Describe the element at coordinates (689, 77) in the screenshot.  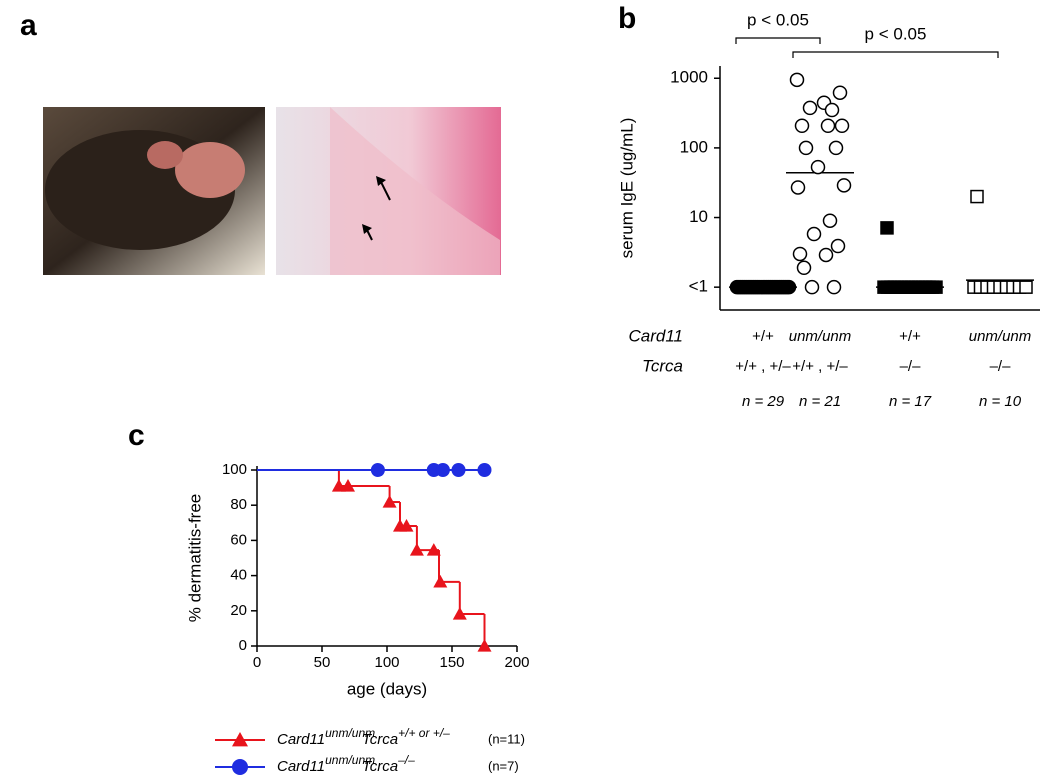
I see `y-tick-label: 1000` at that location.